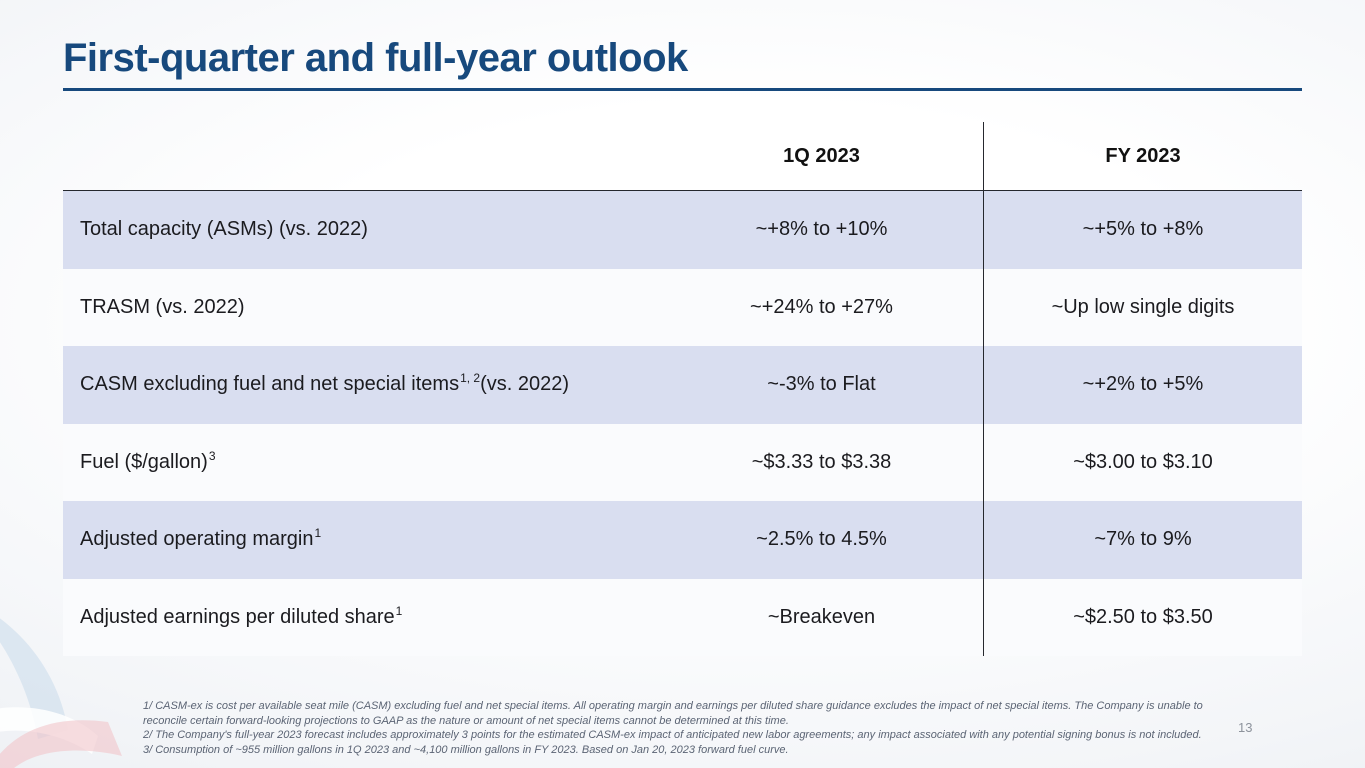 Image resolution: width=1365 pixels, height=768 pixels. Describe the element at coordinates (1245, 727) in the screenshot. I see `page-number: 13` at that location.